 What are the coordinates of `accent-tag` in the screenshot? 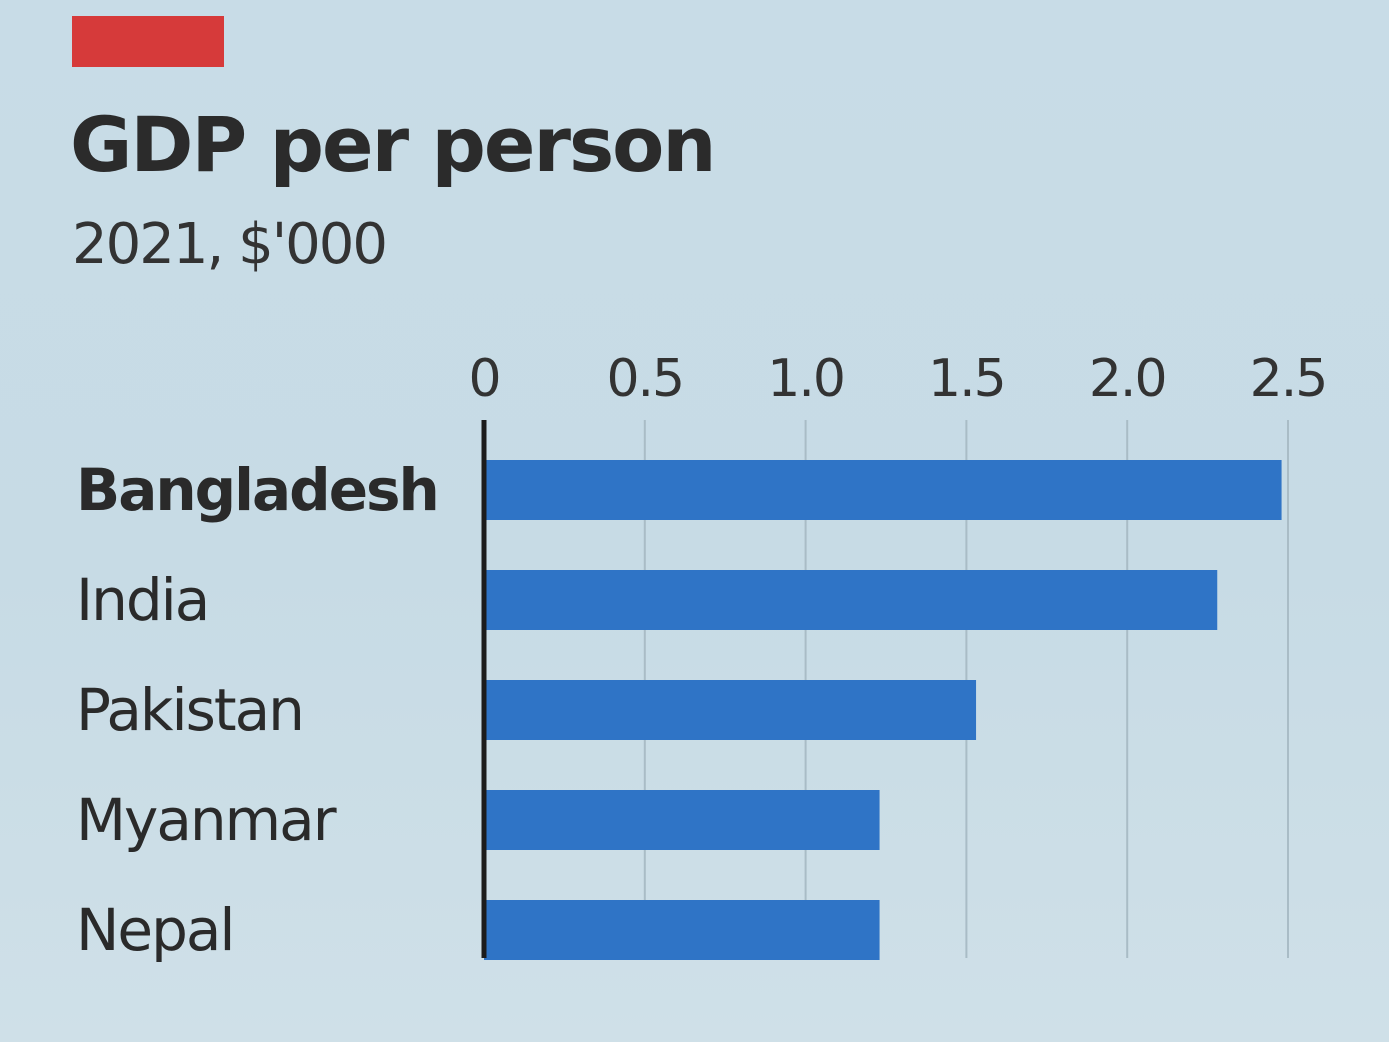 It's located at (148, 41).